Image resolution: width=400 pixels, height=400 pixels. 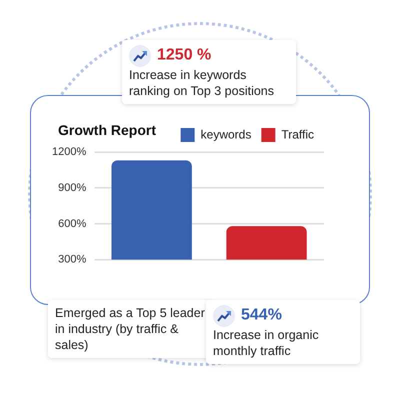 I want to click on text: Emerged as a Top 5 leader in industry (by traffic & sales), so click(x=130, y=329).